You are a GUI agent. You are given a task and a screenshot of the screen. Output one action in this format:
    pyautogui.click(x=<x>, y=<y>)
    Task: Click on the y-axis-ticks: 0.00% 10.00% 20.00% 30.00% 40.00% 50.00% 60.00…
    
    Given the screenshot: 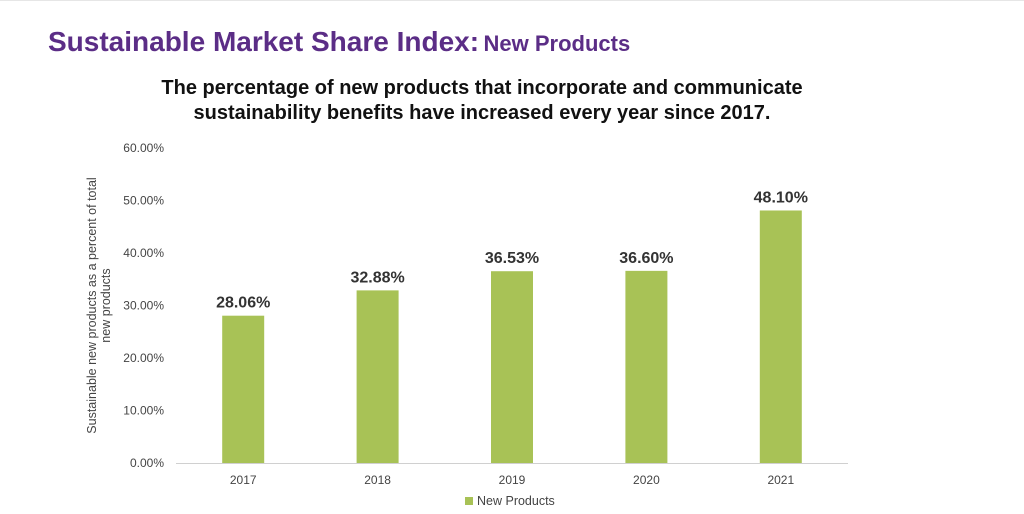 What is the action you would take?
    pyautogui.click(x=143, y=305)
    